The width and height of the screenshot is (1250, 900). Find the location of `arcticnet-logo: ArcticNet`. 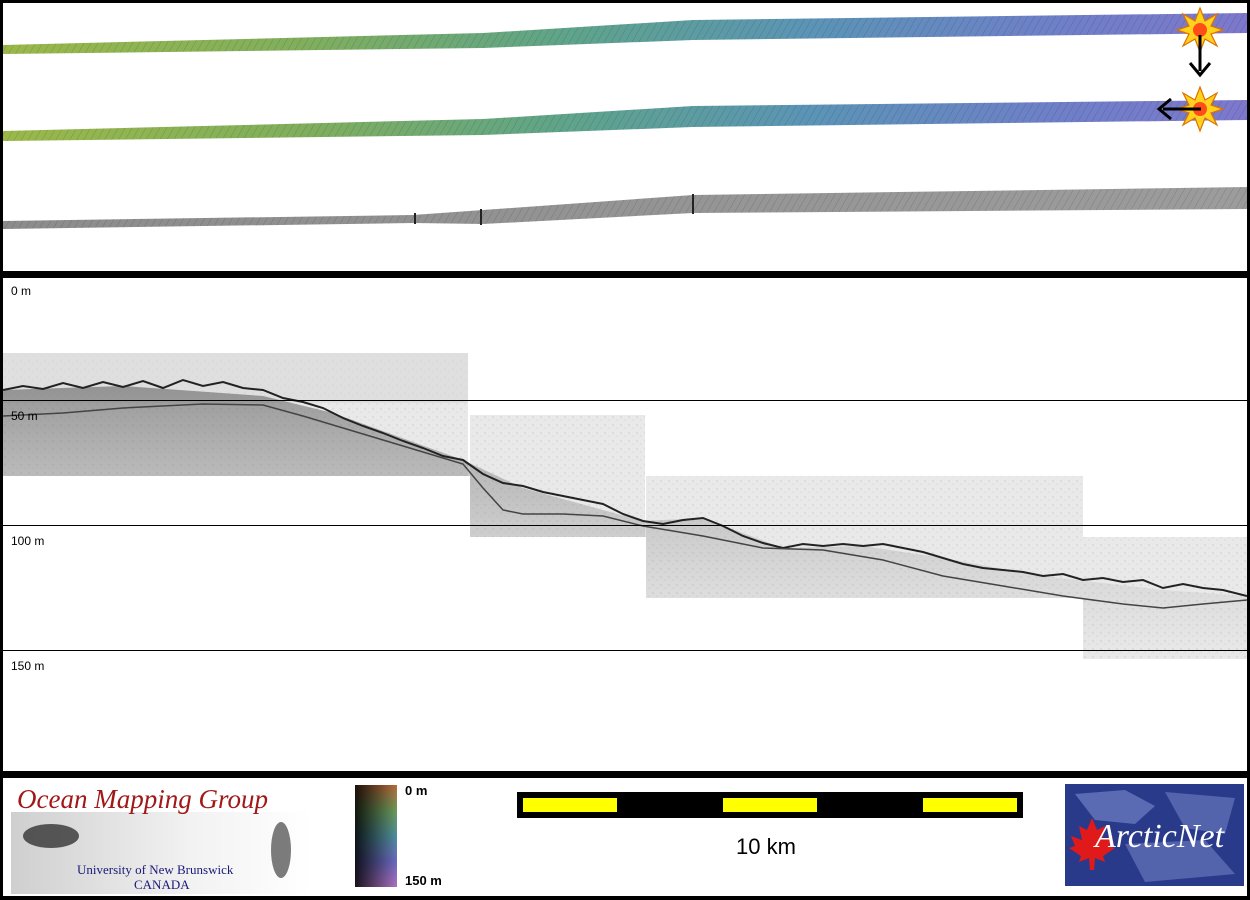

arcticnet-logo: ArcticNet is located at coordinates (1154, 835).